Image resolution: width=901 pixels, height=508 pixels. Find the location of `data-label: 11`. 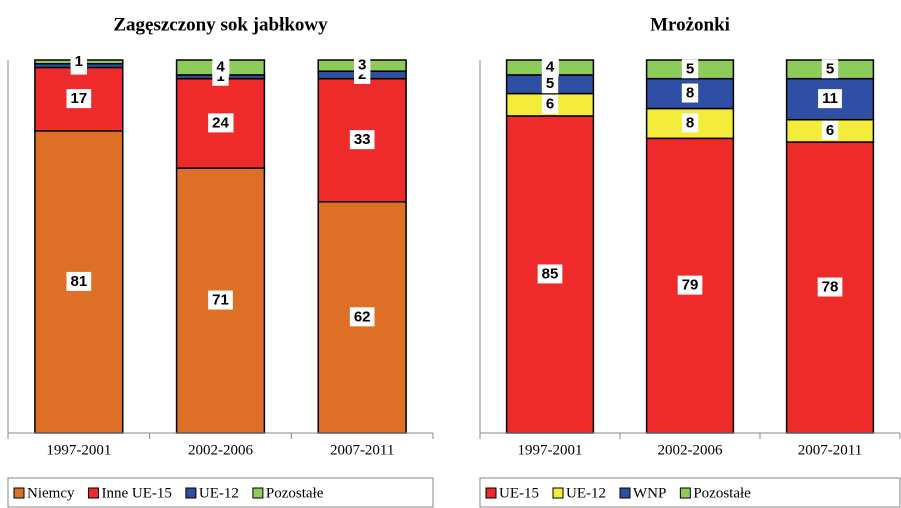

data-label: 11 is located at coordinates (830, 99).